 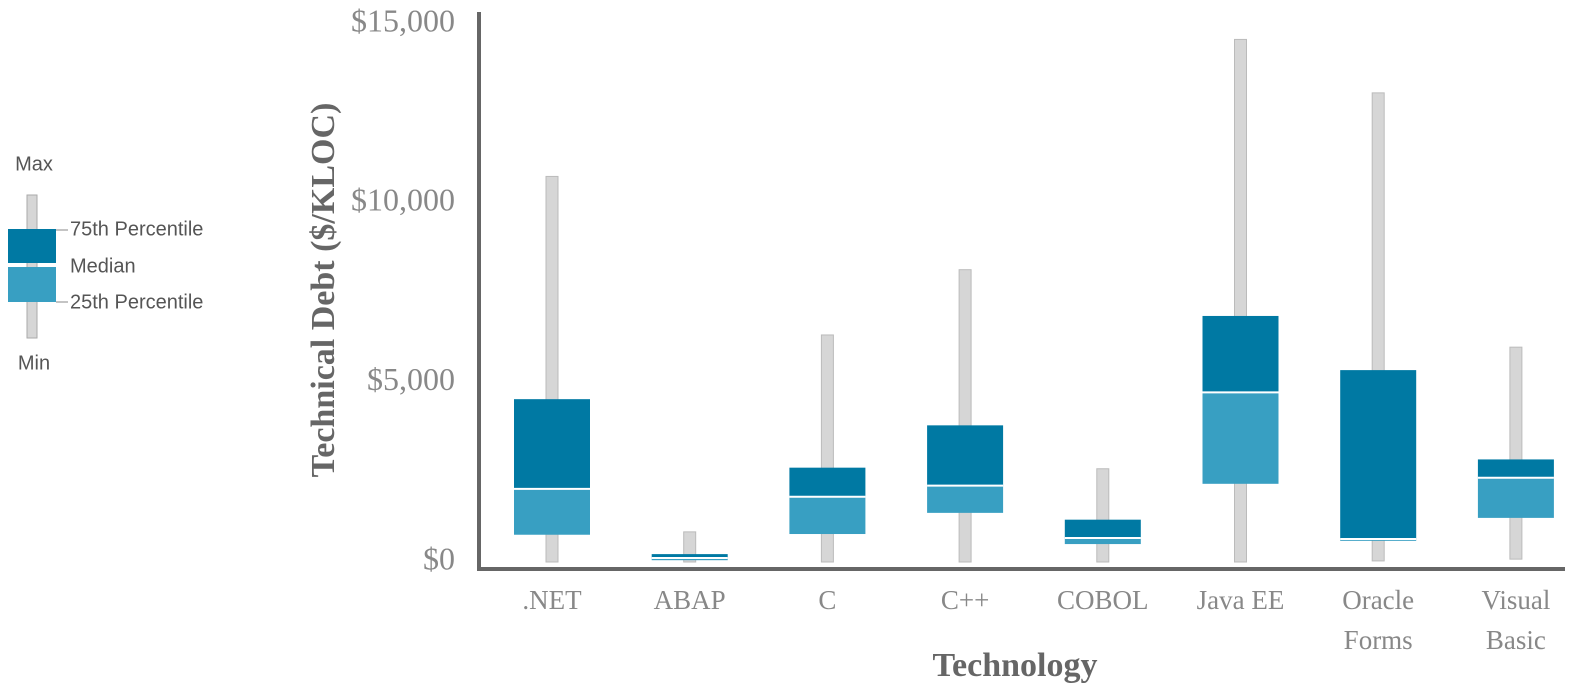 What do you see at coordinates (411, 379) in the screenshot?
I see `y-tick-label: $5,000` at bounding box center [411, 379].